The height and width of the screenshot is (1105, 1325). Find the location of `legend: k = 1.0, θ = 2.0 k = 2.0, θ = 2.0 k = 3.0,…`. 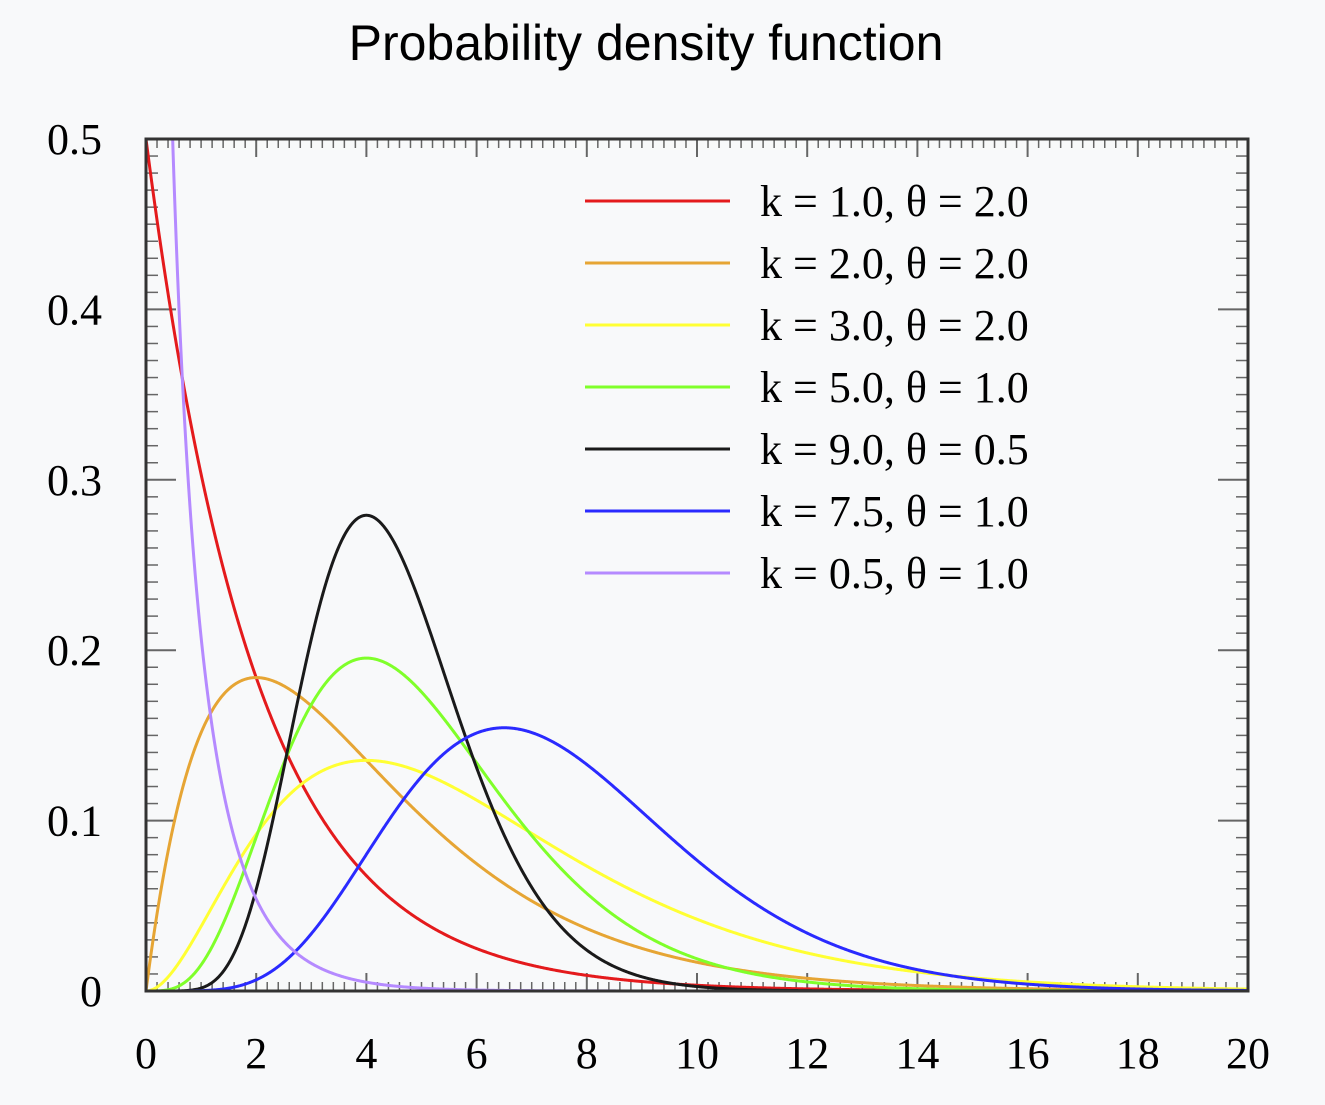

legend: k = 1.0, θ = 2.0 k = 2.0, θ = 2.0 k = 3.0,… is located at coordinates (807, 387).